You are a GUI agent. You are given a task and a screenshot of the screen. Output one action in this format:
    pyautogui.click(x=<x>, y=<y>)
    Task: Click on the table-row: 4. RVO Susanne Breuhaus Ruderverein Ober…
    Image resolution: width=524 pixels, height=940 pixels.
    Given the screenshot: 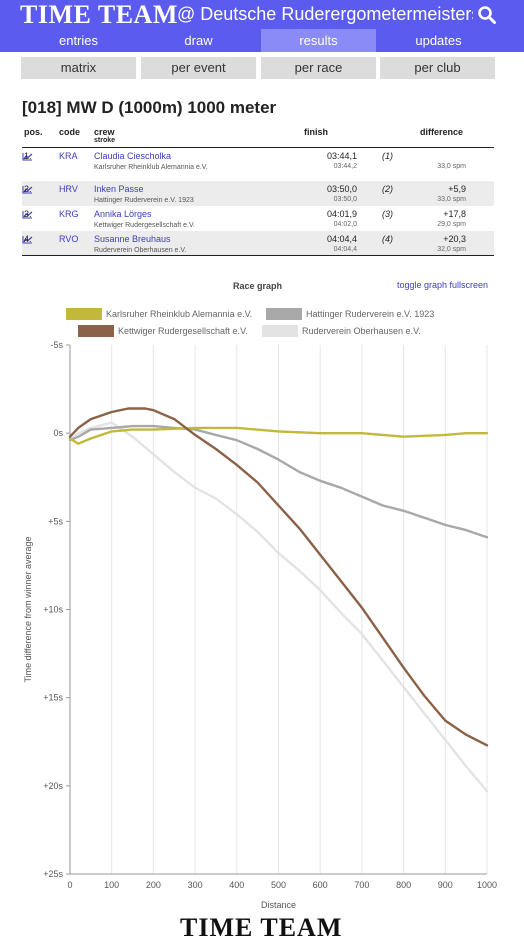 What is the action you would take?
    pyautogui.click(x=258, y=243)
    